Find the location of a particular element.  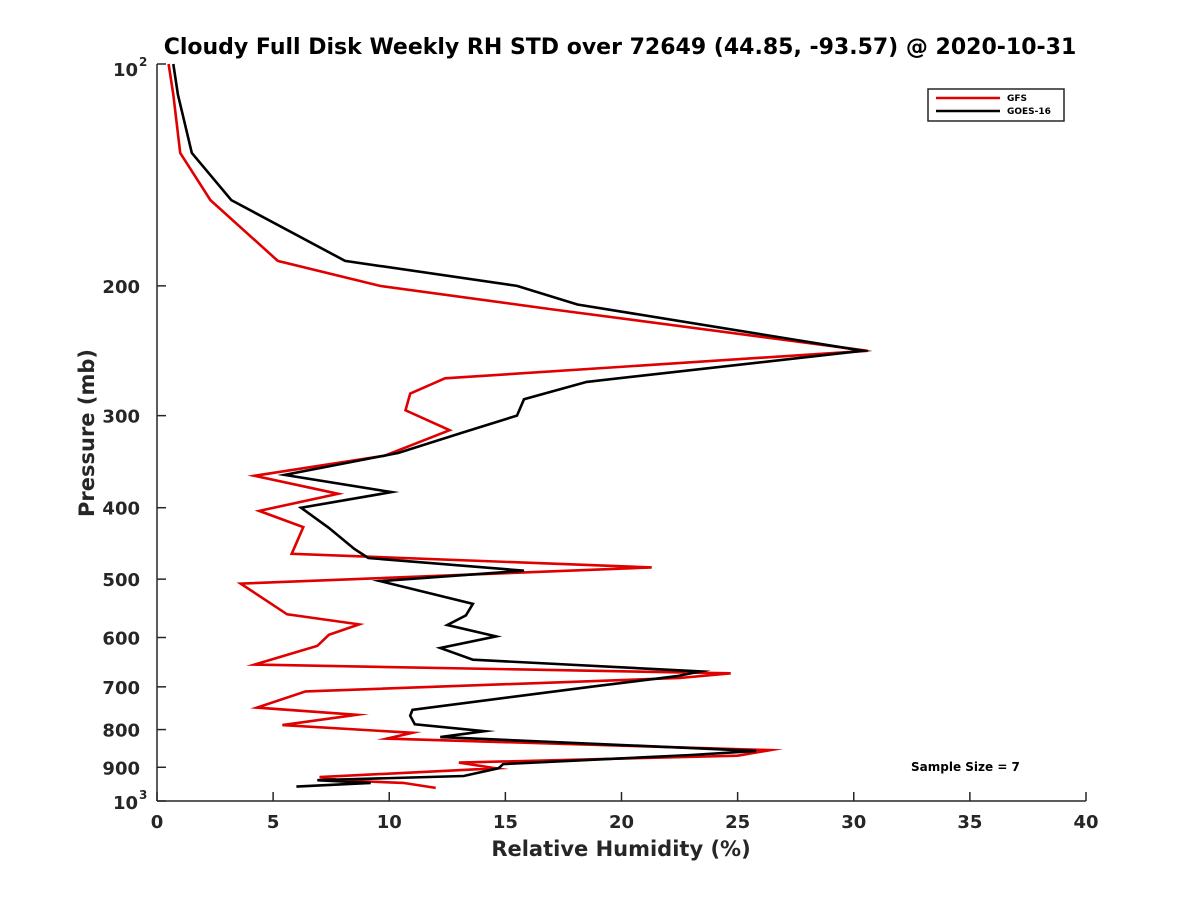

x-tick-label: 0 is located at coordinates (157, 822).